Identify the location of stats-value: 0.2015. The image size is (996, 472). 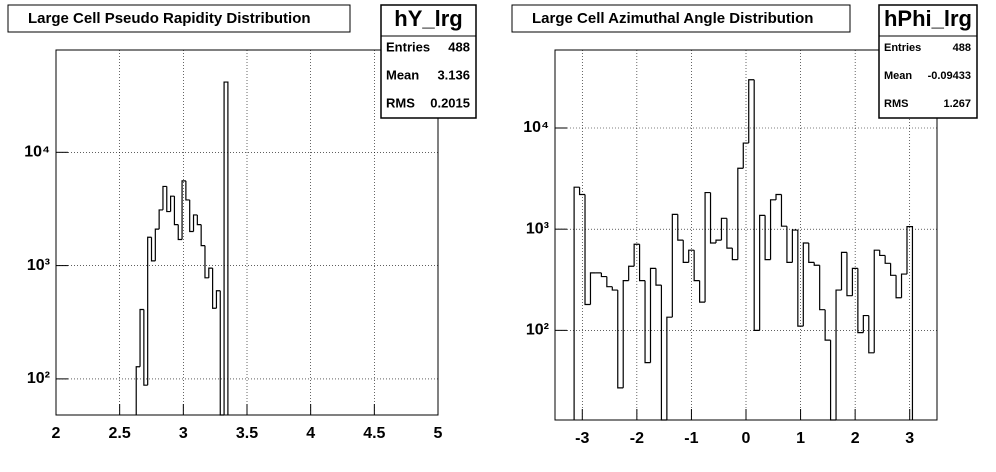
(450, 102).